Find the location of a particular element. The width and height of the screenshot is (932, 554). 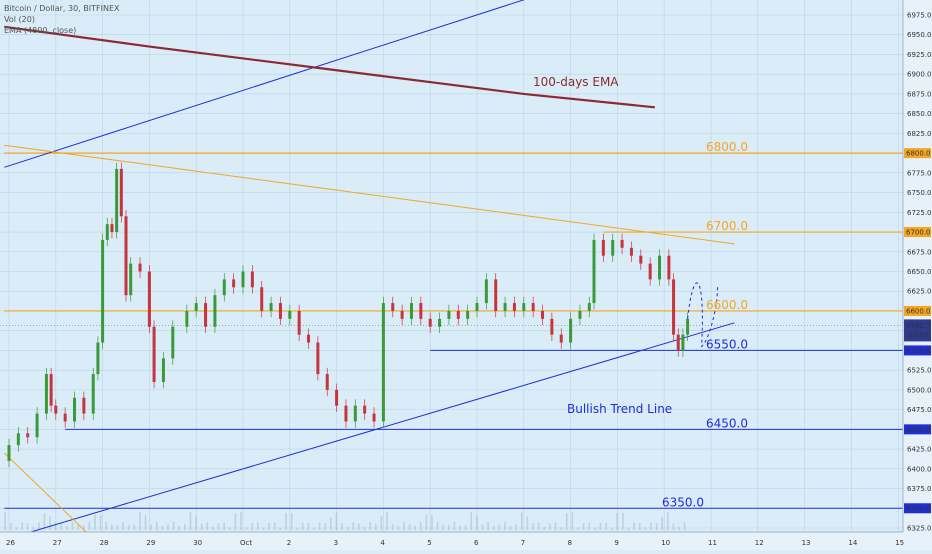

x-axis: 26 27 28 29 30 Oct 2 3 4 5 6 7 8 9 10 11 12 13 14 15 is located at coordinates (455, 543).